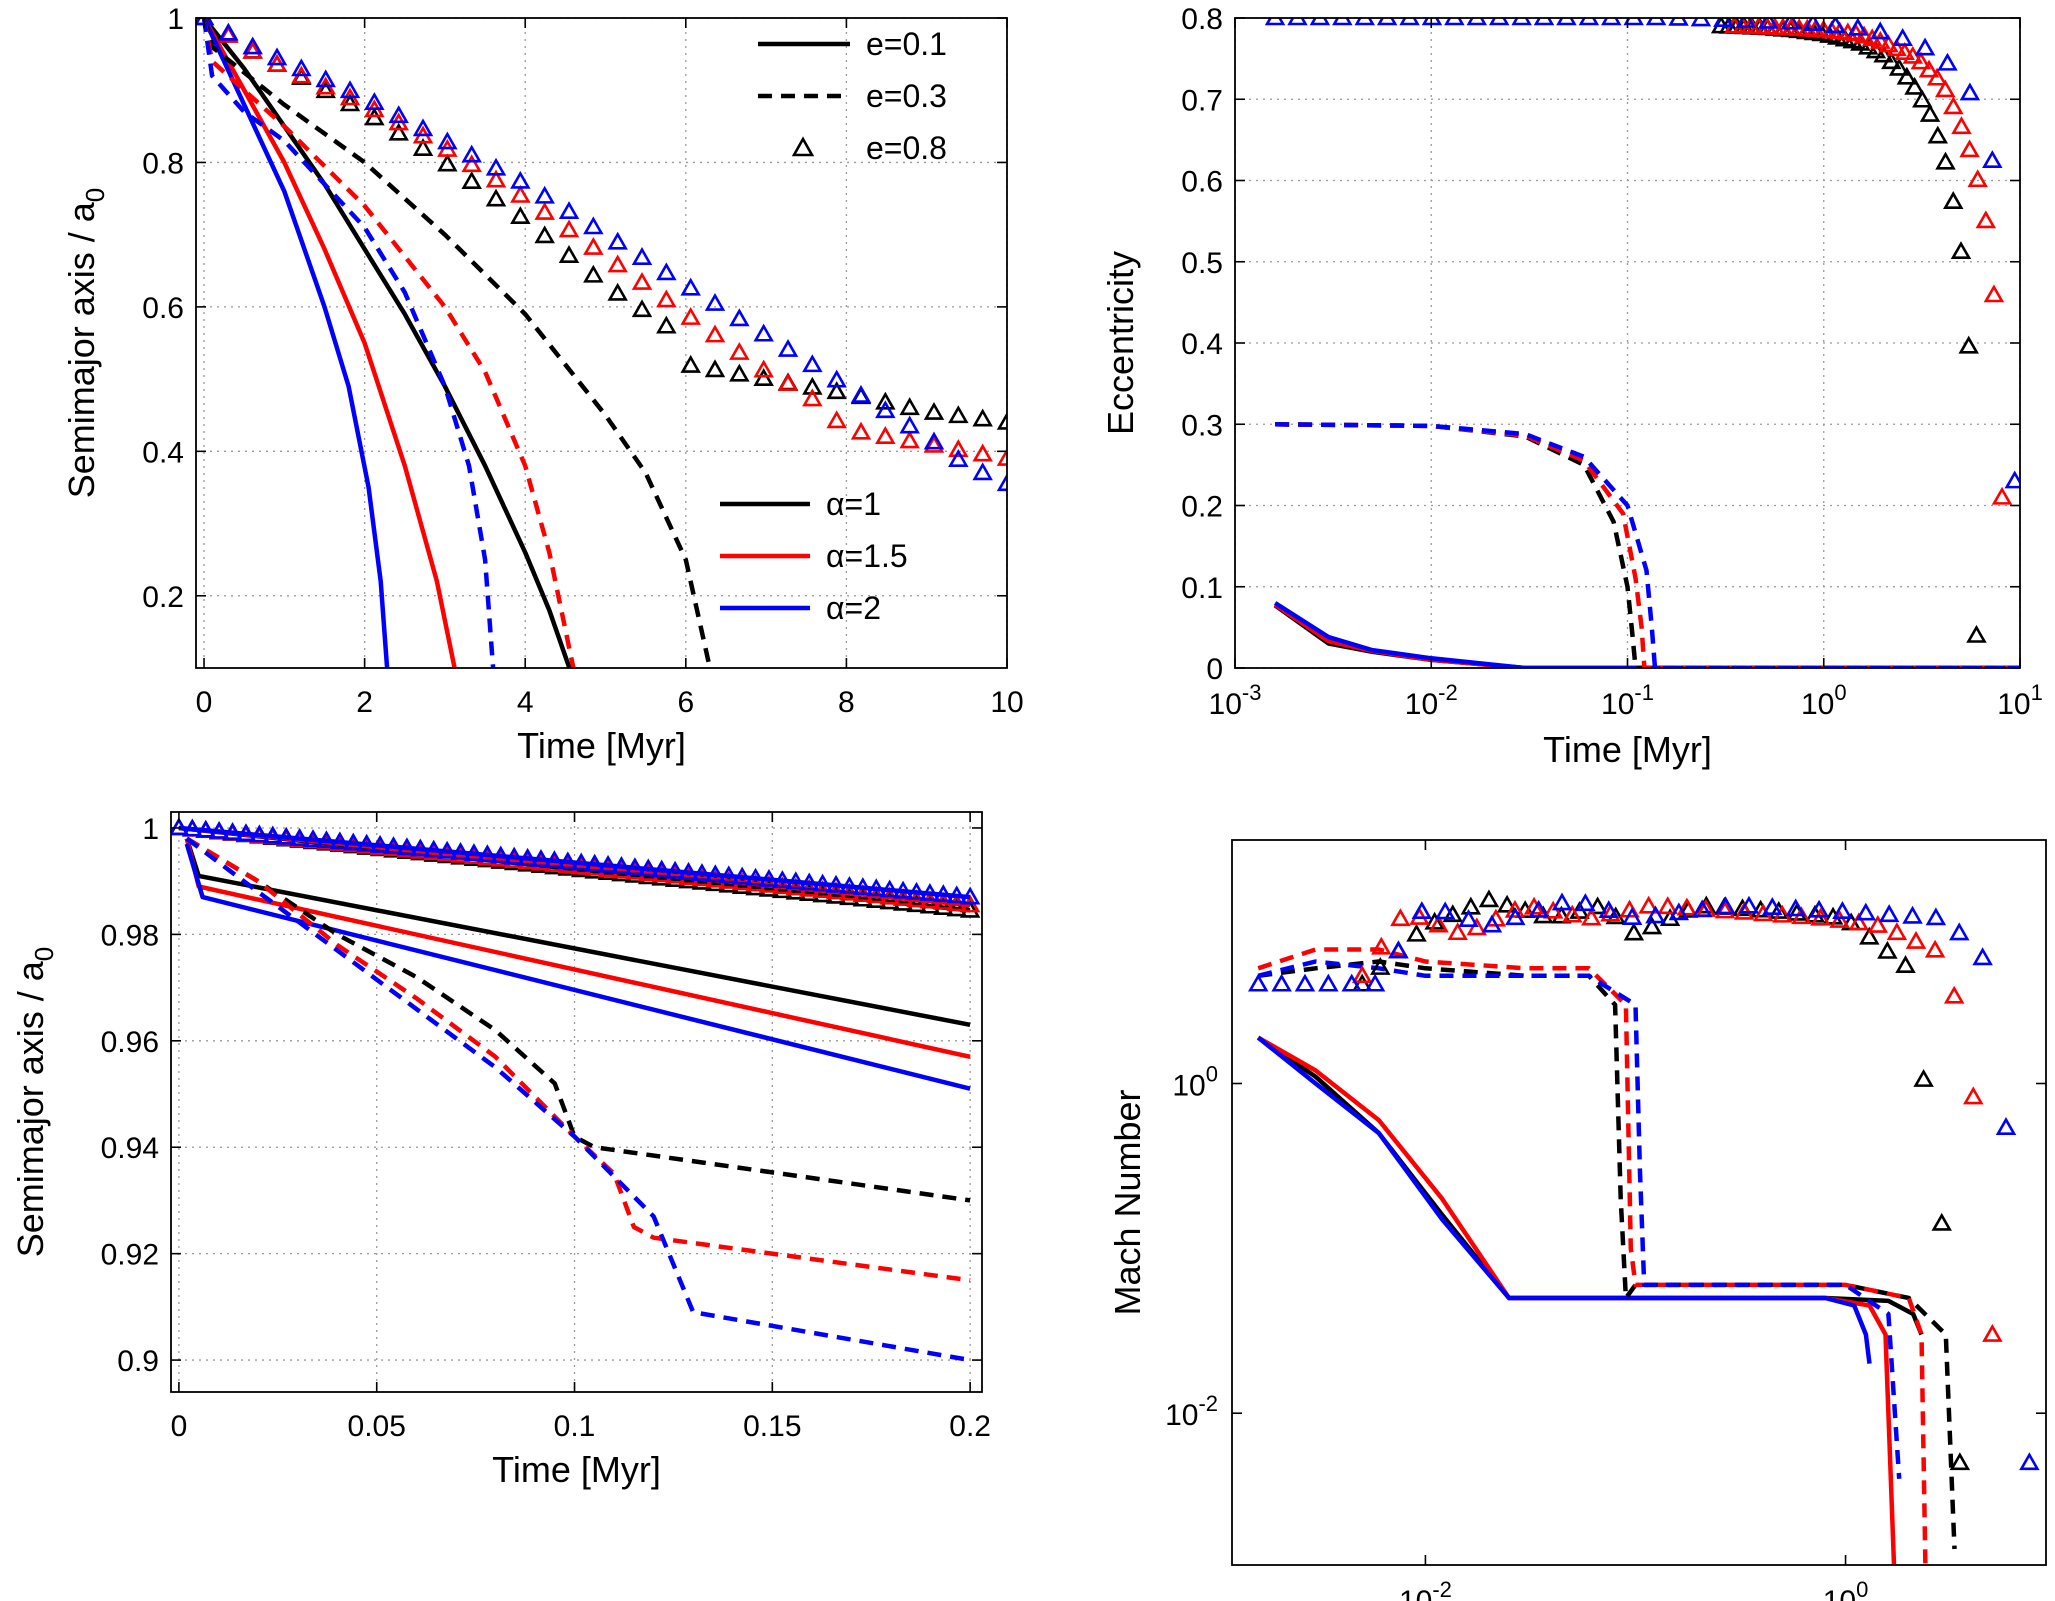 The width and height of the screenshot is (2055, 1601). What do you see at coordinates (576, 1102) in the screenshot?
I see `plot-frame` at bounding box center [576, 1102].